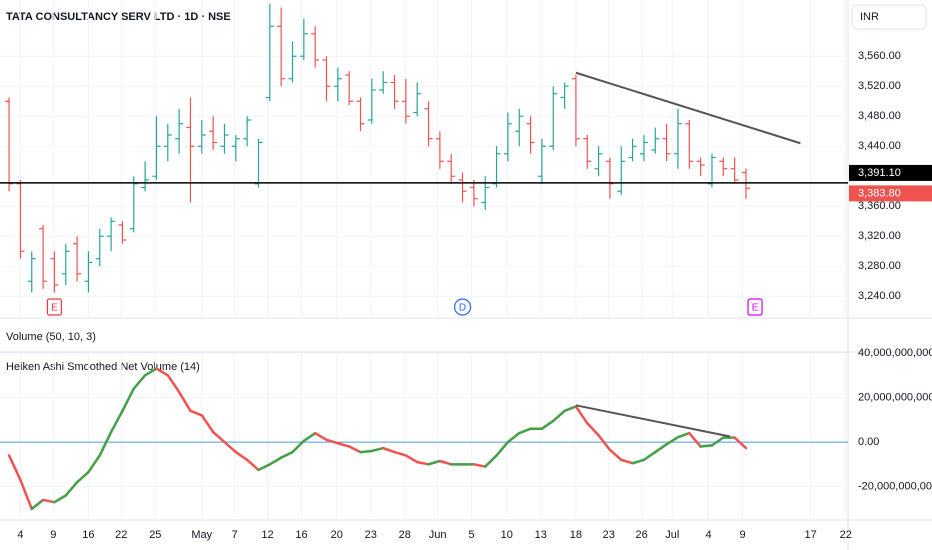 Image resolution: width=932 pixels, height=550 pixels. Describe the element at coordinates (895, 397) in the screenshot. I see `y-tick-label: 20,000,000,000.00` at that location.